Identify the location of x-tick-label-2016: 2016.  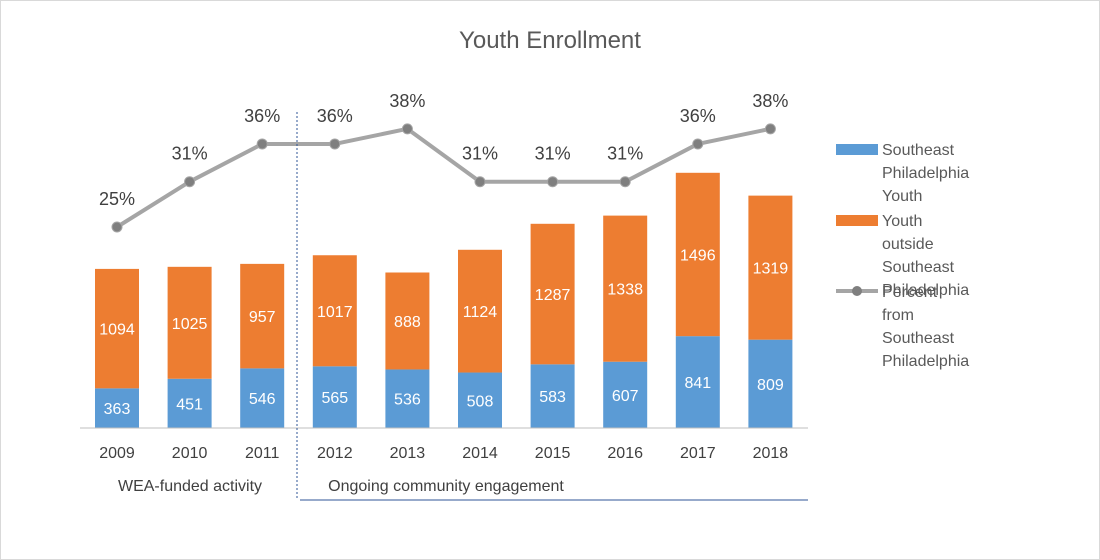
(625, 453).